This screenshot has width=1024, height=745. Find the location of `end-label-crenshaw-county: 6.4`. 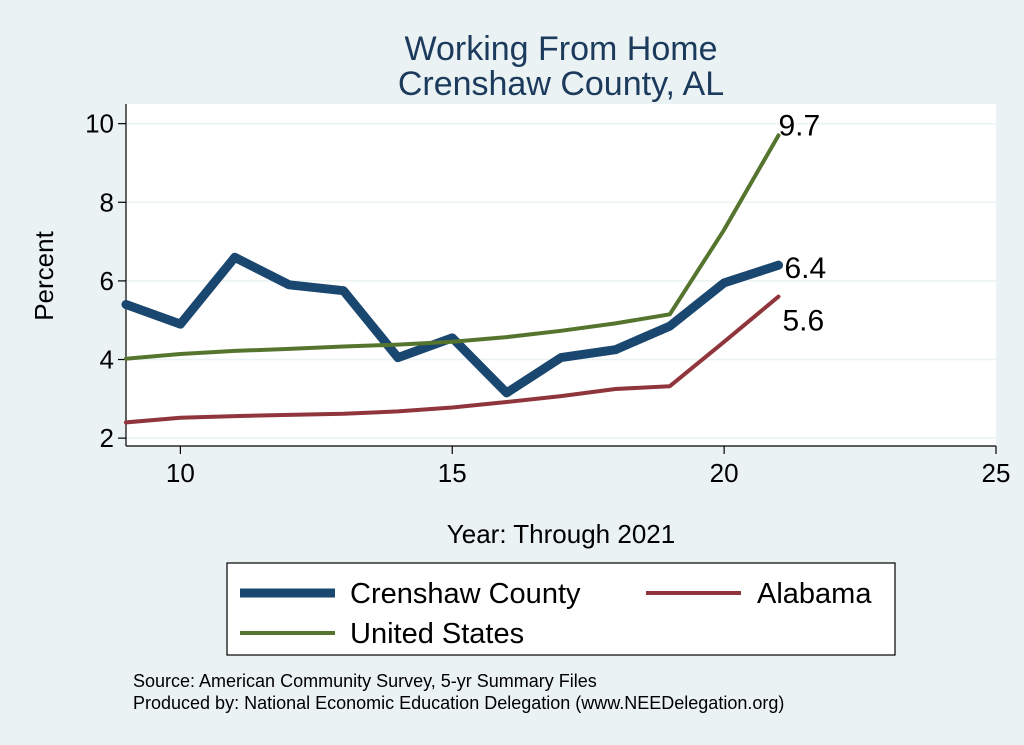

end-label-crenshaw-county: 6.4 is located at coordinates (806, 268).